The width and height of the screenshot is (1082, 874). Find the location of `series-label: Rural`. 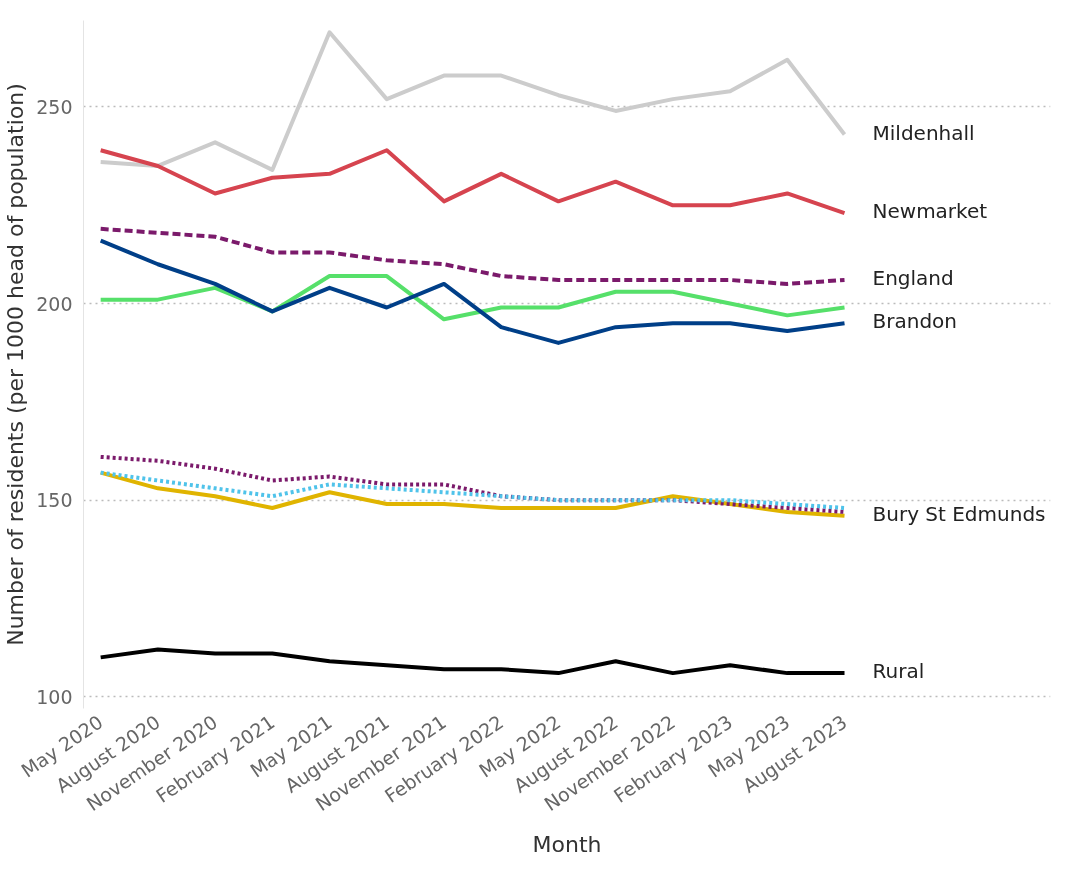

series-label: Rural is located at coordinates (898, 671).